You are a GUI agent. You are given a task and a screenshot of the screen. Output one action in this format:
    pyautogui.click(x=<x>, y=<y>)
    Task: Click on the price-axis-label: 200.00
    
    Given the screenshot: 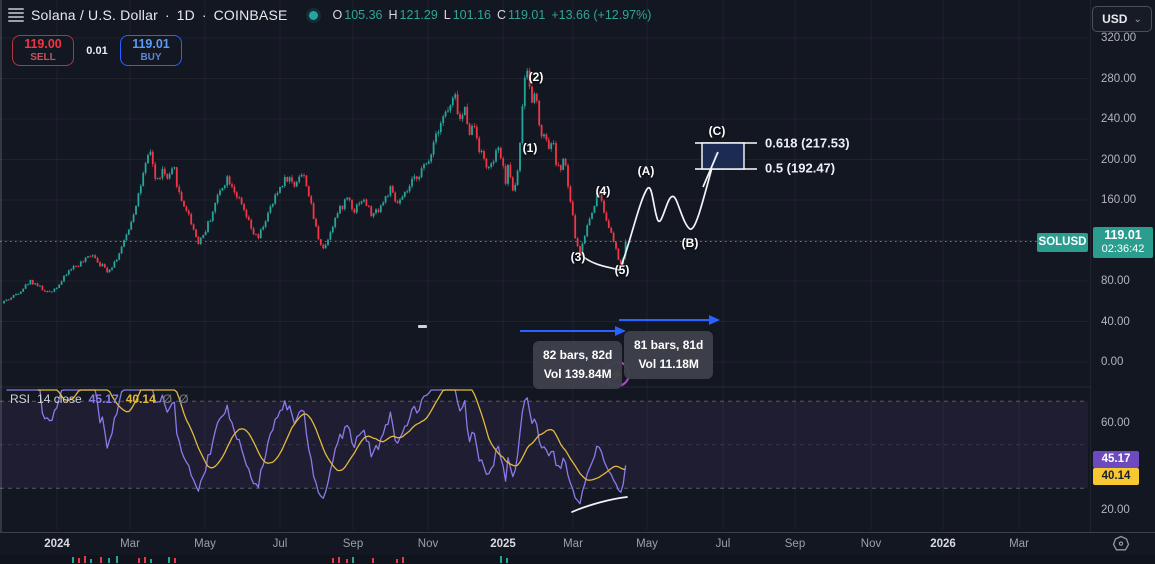 What is the action you would take?
    pyautogui.click(x=1119, y=159)
    